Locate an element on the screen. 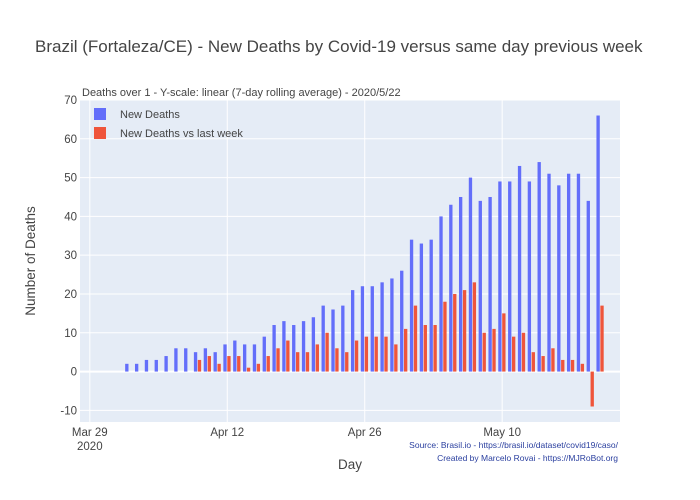  y-axis-title: Number of Deaths is located at coordinates (30, 261).